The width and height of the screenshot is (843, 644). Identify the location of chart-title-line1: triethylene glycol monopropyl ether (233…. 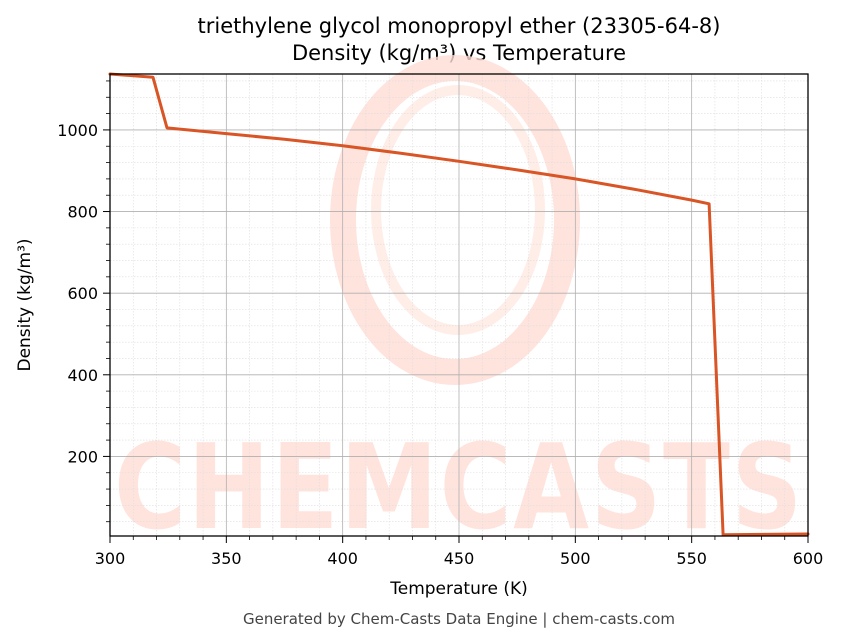
(459, 26).